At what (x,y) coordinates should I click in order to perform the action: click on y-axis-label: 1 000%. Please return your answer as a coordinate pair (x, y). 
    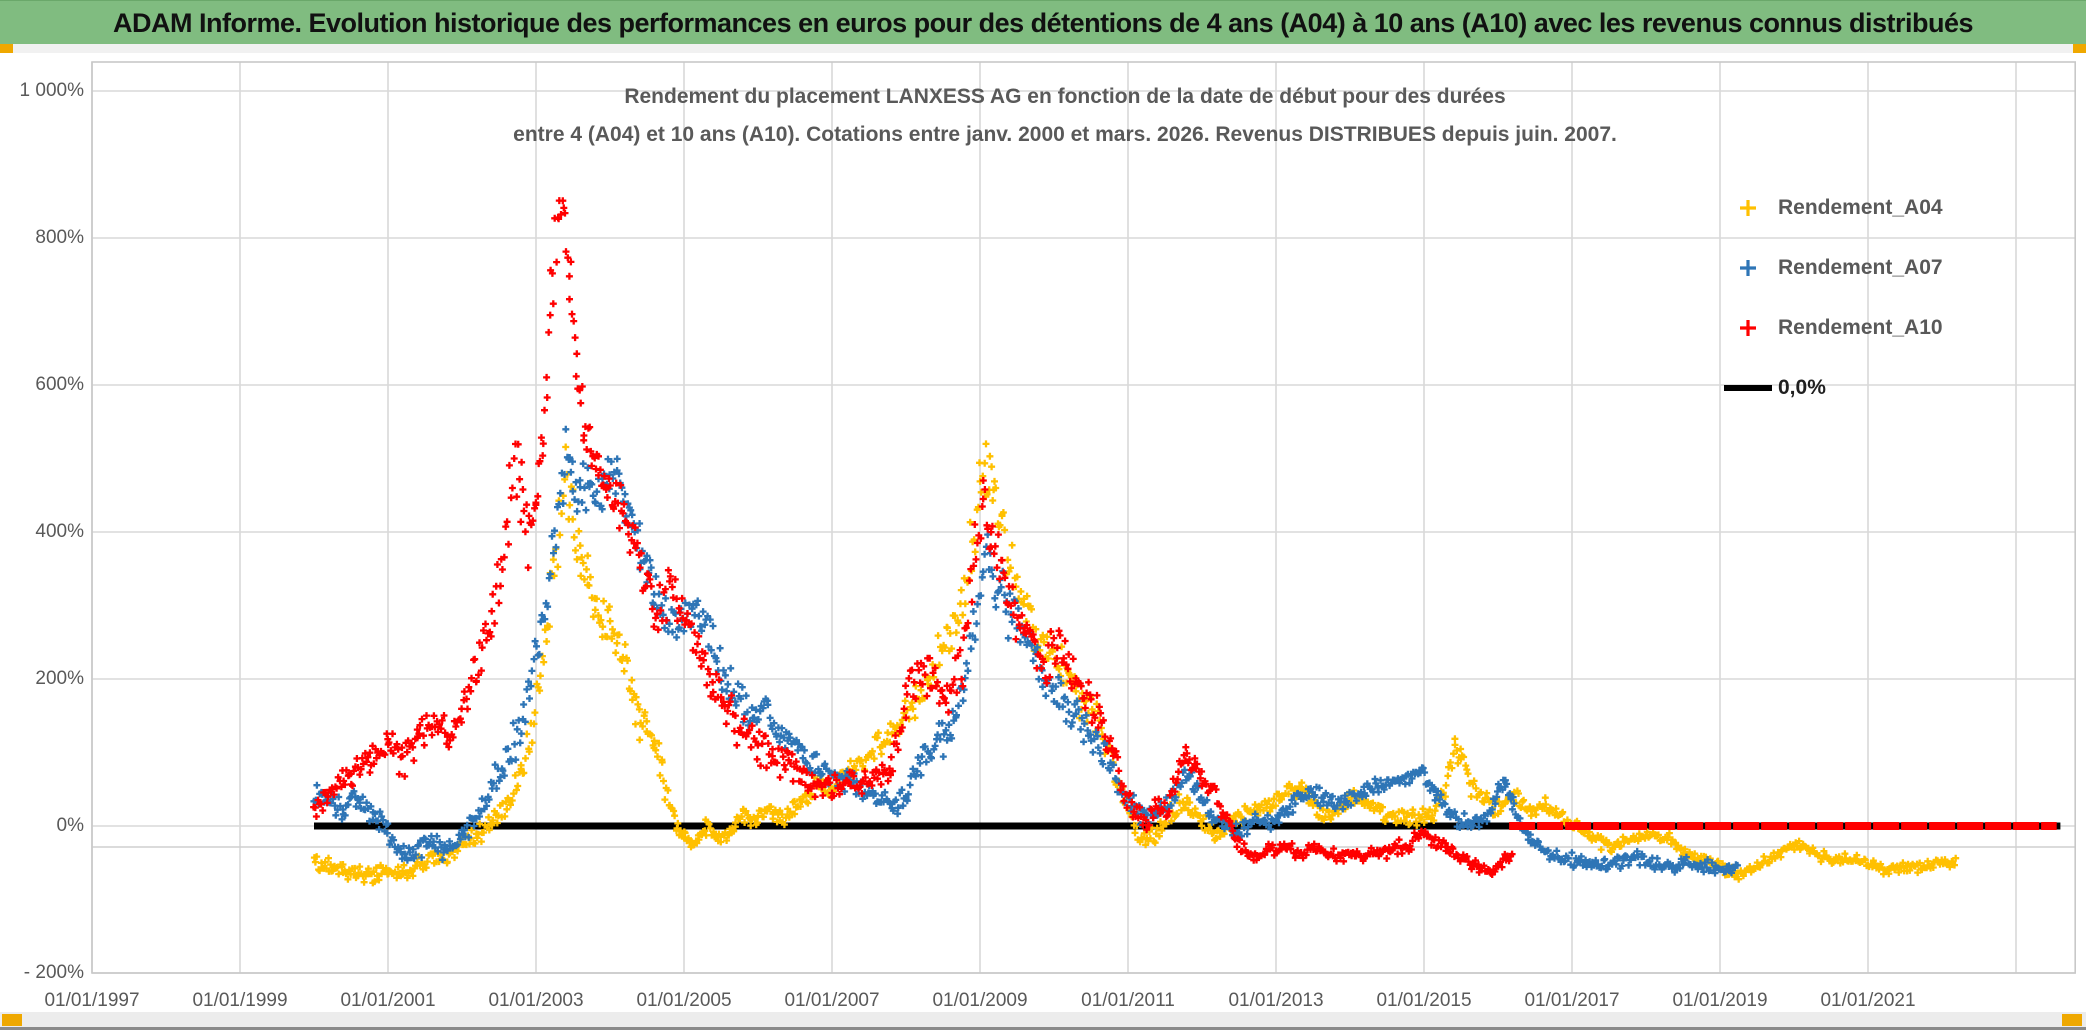
    Looking at the image, I should click on (51, 90).